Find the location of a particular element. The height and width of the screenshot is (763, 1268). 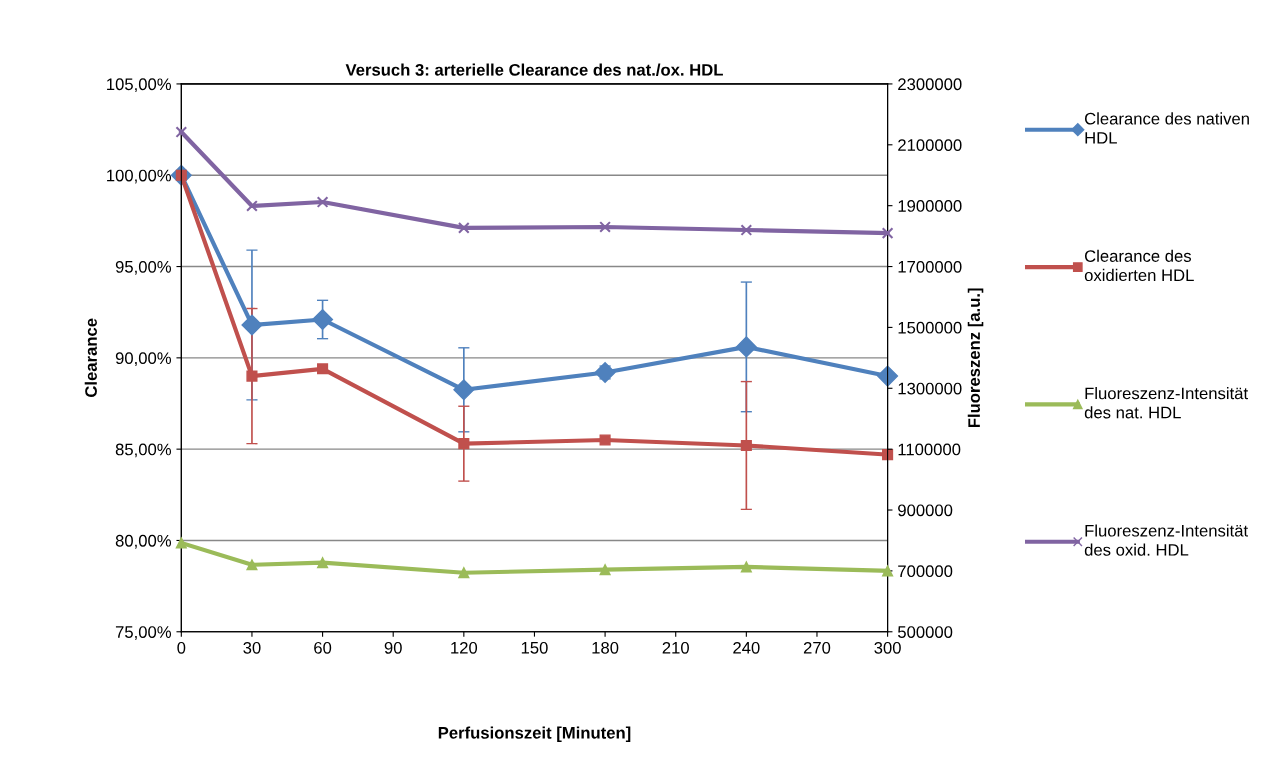

x-tick-label: 120 is located at coordinates (464, 647).